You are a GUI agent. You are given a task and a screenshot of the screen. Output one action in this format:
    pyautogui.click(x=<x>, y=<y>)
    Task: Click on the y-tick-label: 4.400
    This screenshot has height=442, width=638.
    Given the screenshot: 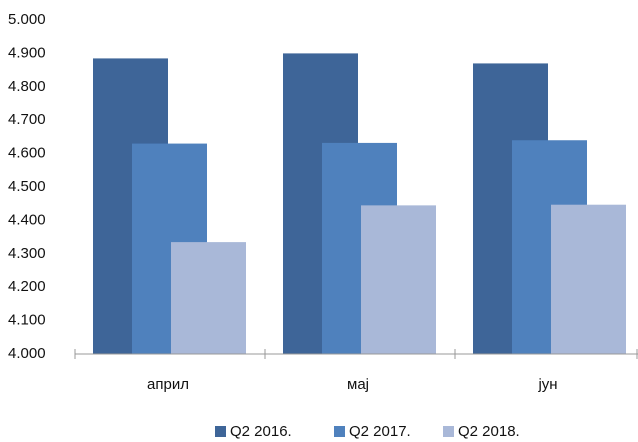 What is the action you would take?
    pyautogui.click(x=27, y=219)
    